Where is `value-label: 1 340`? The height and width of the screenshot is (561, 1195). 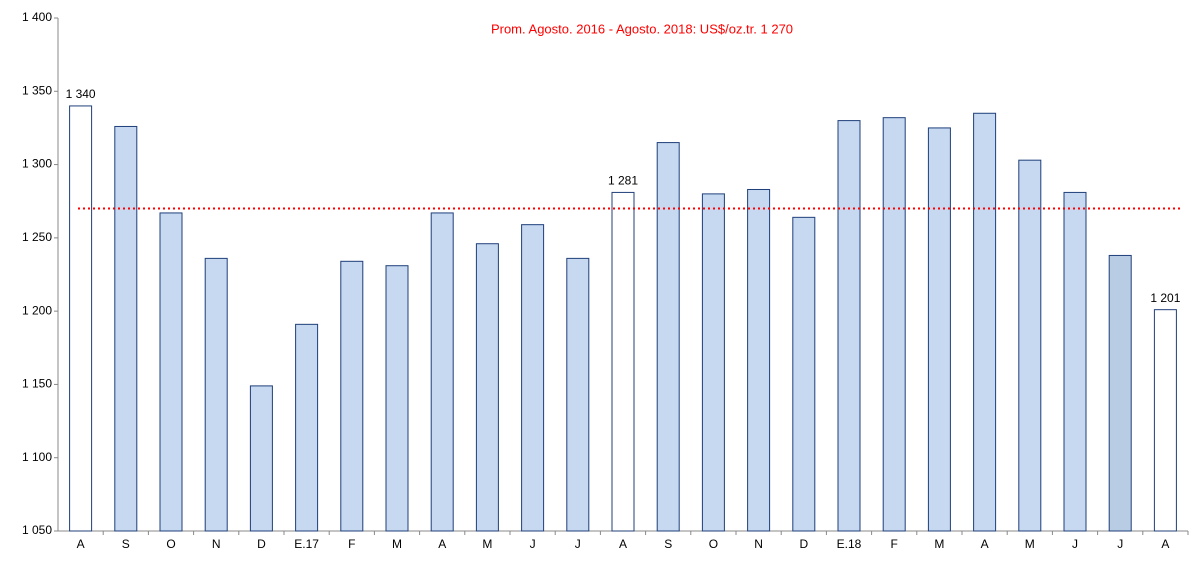
value-label: 1 340 is located at coordinates (81, 94).